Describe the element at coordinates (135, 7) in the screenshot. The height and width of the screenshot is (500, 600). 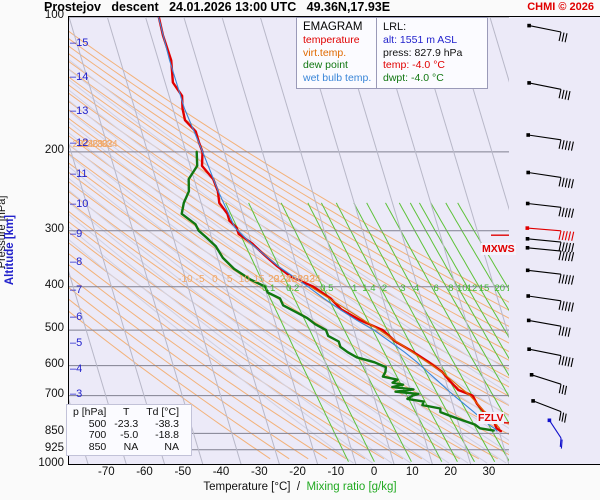
I see `sounding-mode: descent` at that location.